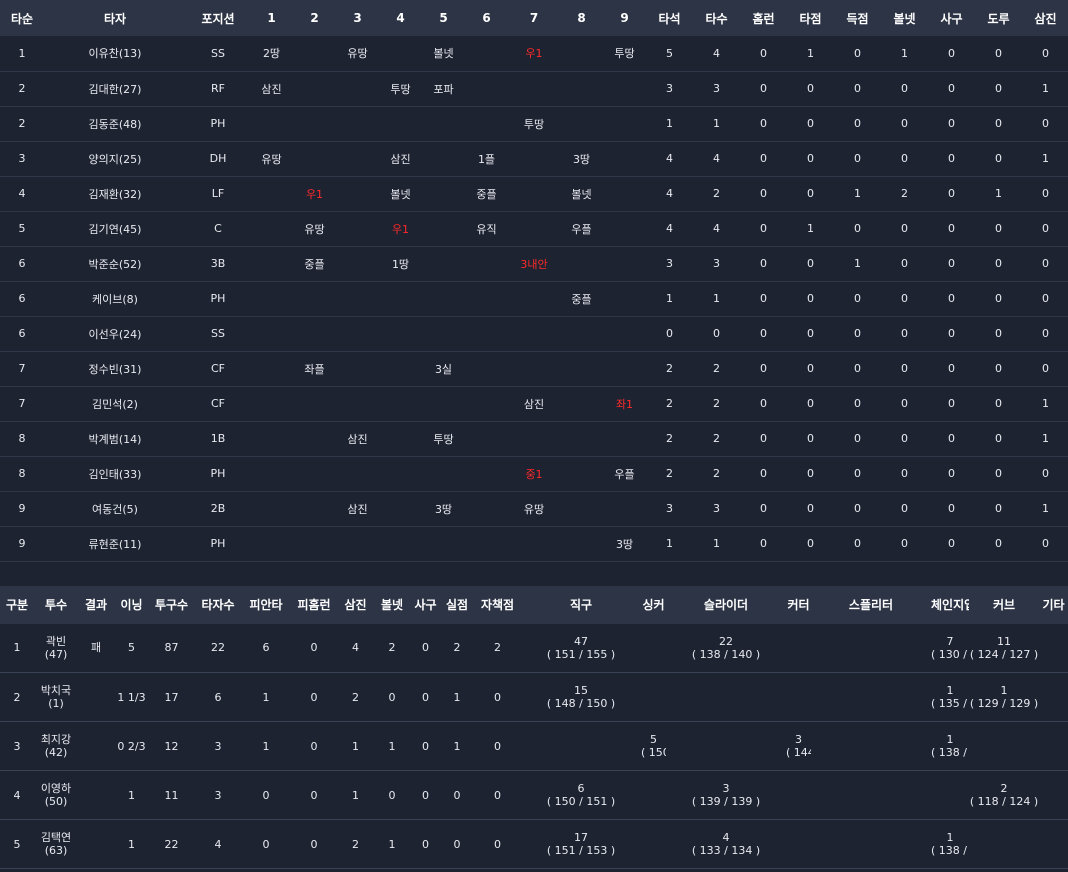 This screenshot has height=872, width=1068. What do you see at coordinates (218, 438) in the screenshot?
I see `batter-position: 1B` at bounding box center [218, 438].